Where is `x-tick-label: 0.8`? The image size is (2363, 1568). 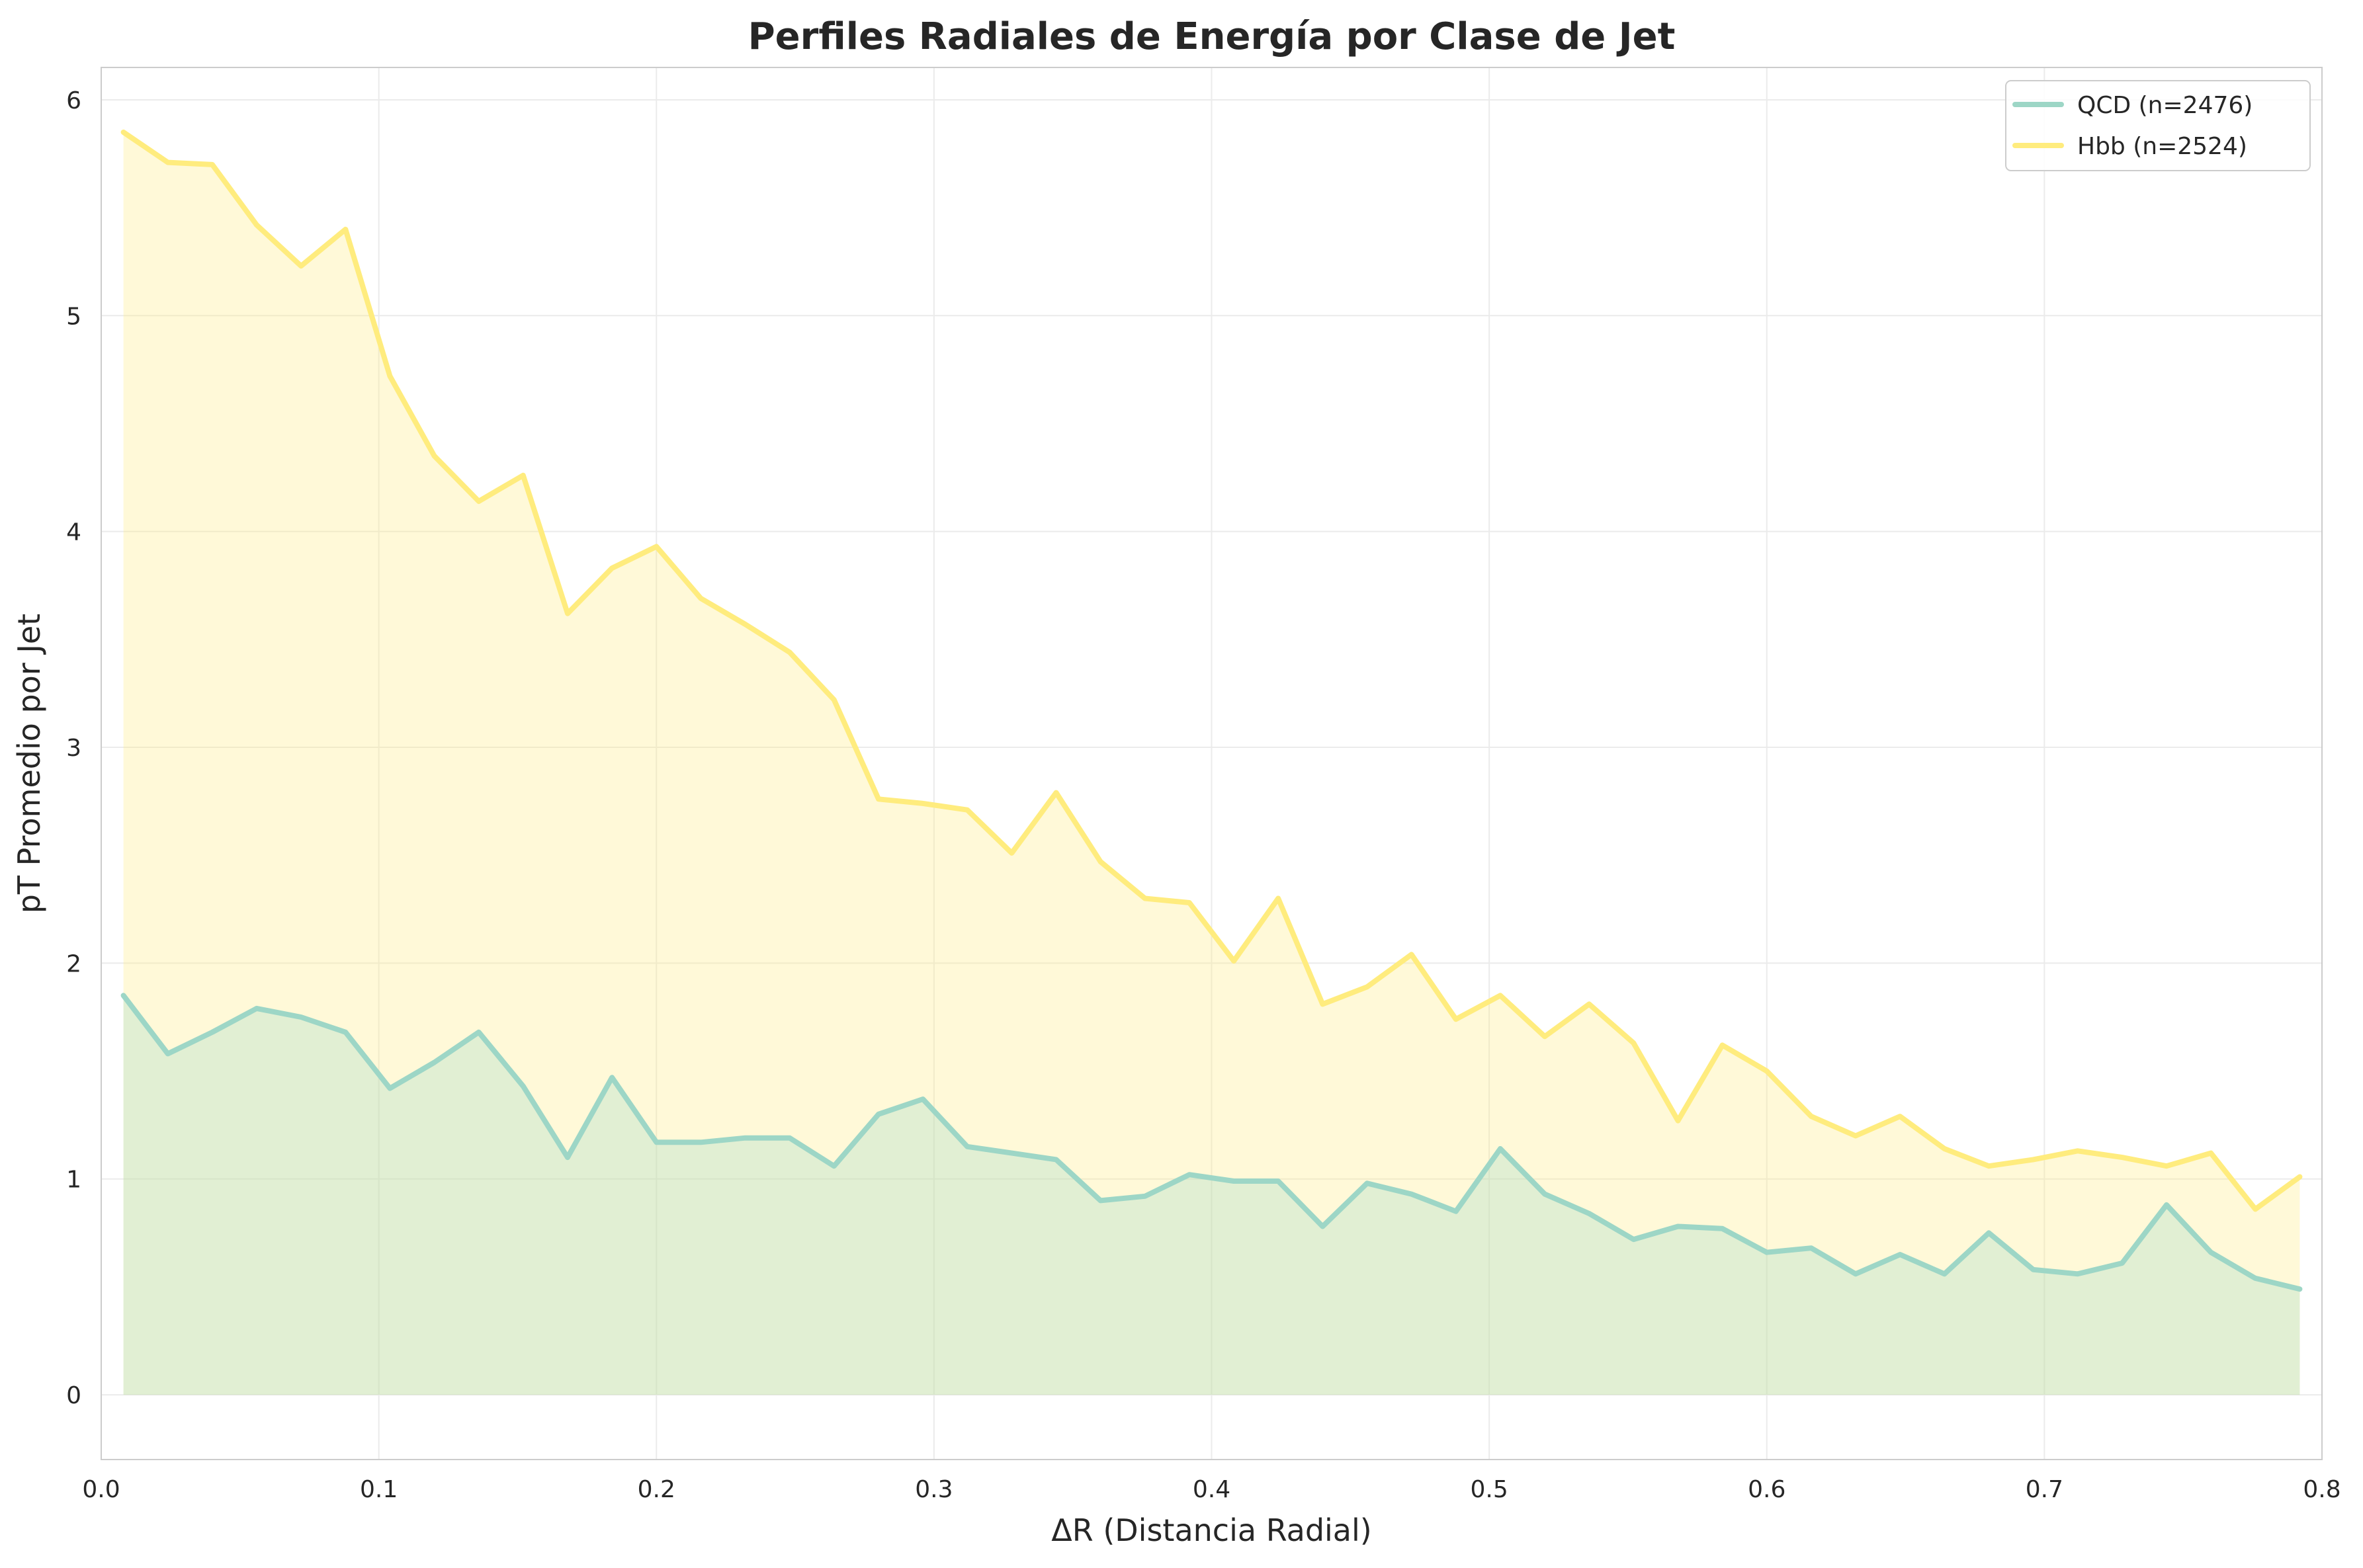 x-tick-label: 0.8 is located at coordinates (2322, 1489).